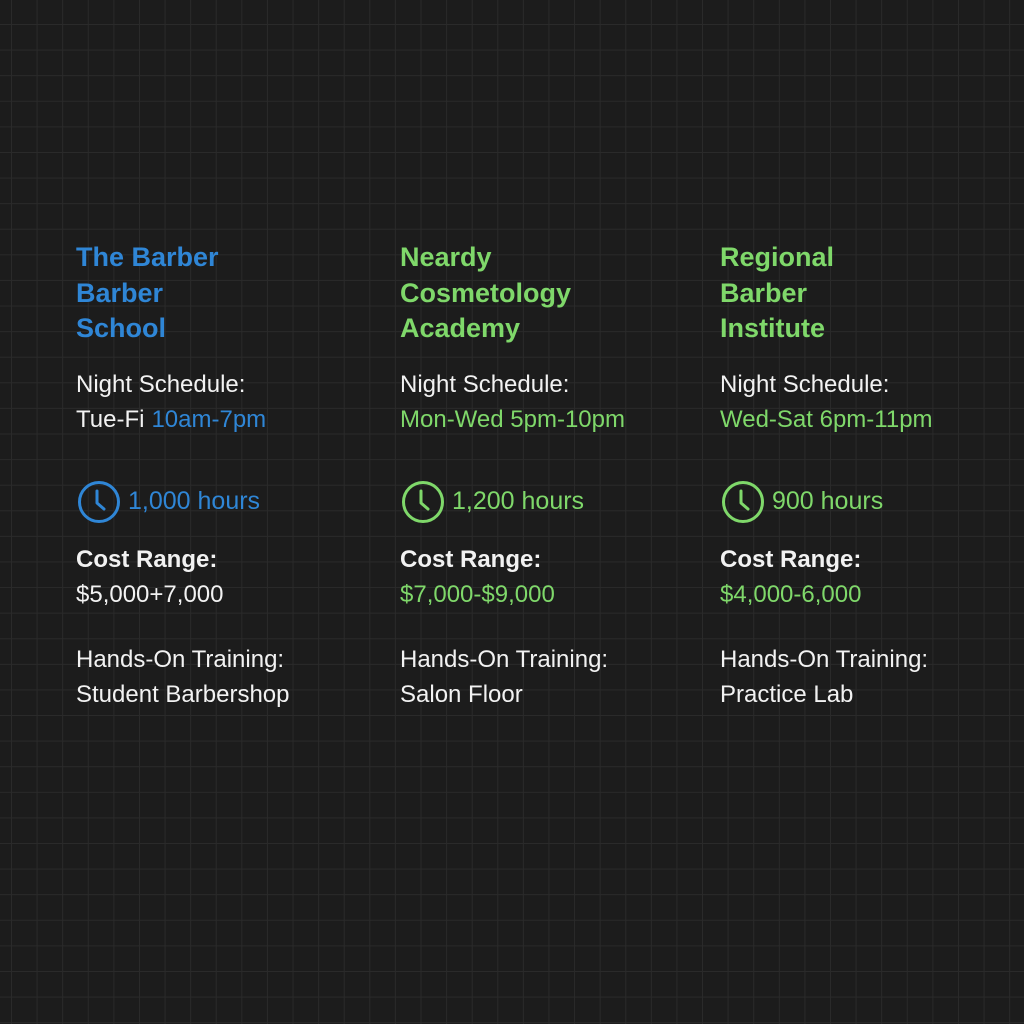  Describe the element at coordinates (460, 328) in the screenshot. I see `school-name-line: Academy` at that location.